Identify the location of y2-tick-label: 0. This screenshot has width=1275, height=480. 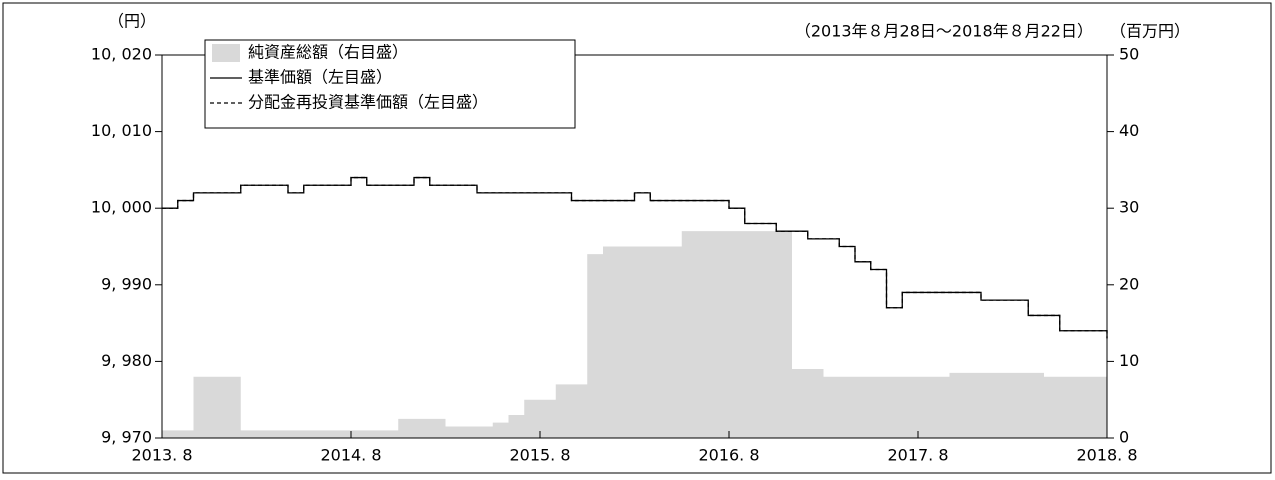
(1124, 437).